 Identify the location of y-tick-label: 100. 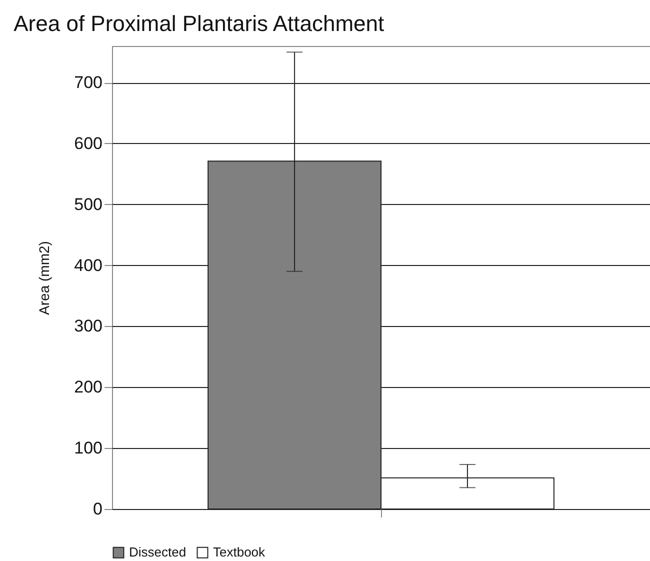
(88, 448).